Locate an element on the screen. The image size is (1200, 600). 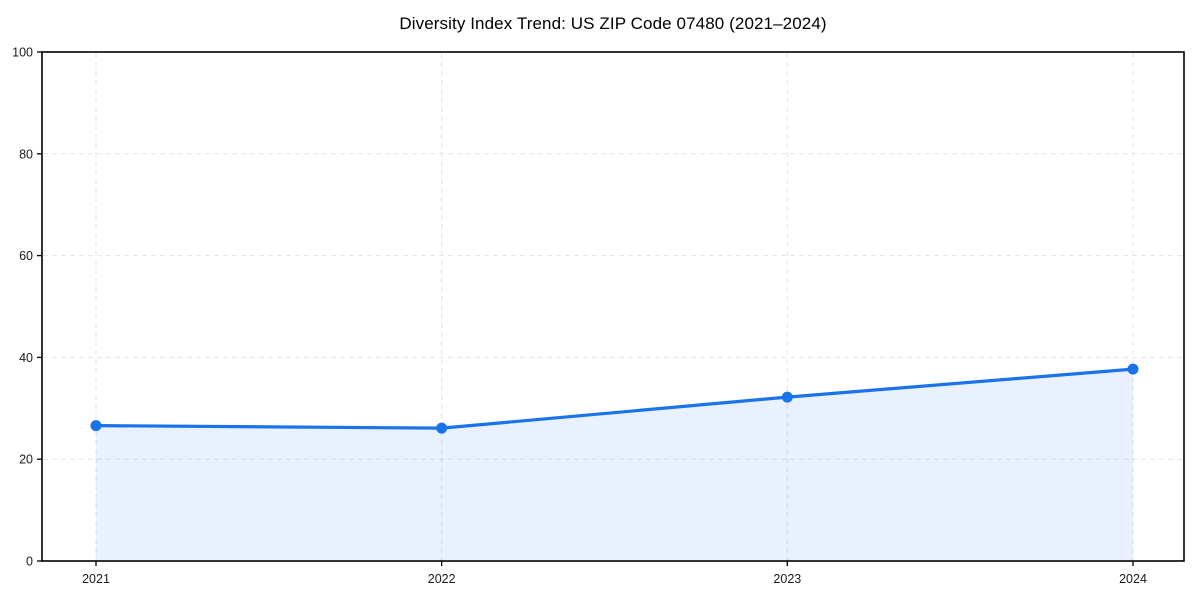
x-tick-label-2023: 2023 is located at coordinates (787, 579).